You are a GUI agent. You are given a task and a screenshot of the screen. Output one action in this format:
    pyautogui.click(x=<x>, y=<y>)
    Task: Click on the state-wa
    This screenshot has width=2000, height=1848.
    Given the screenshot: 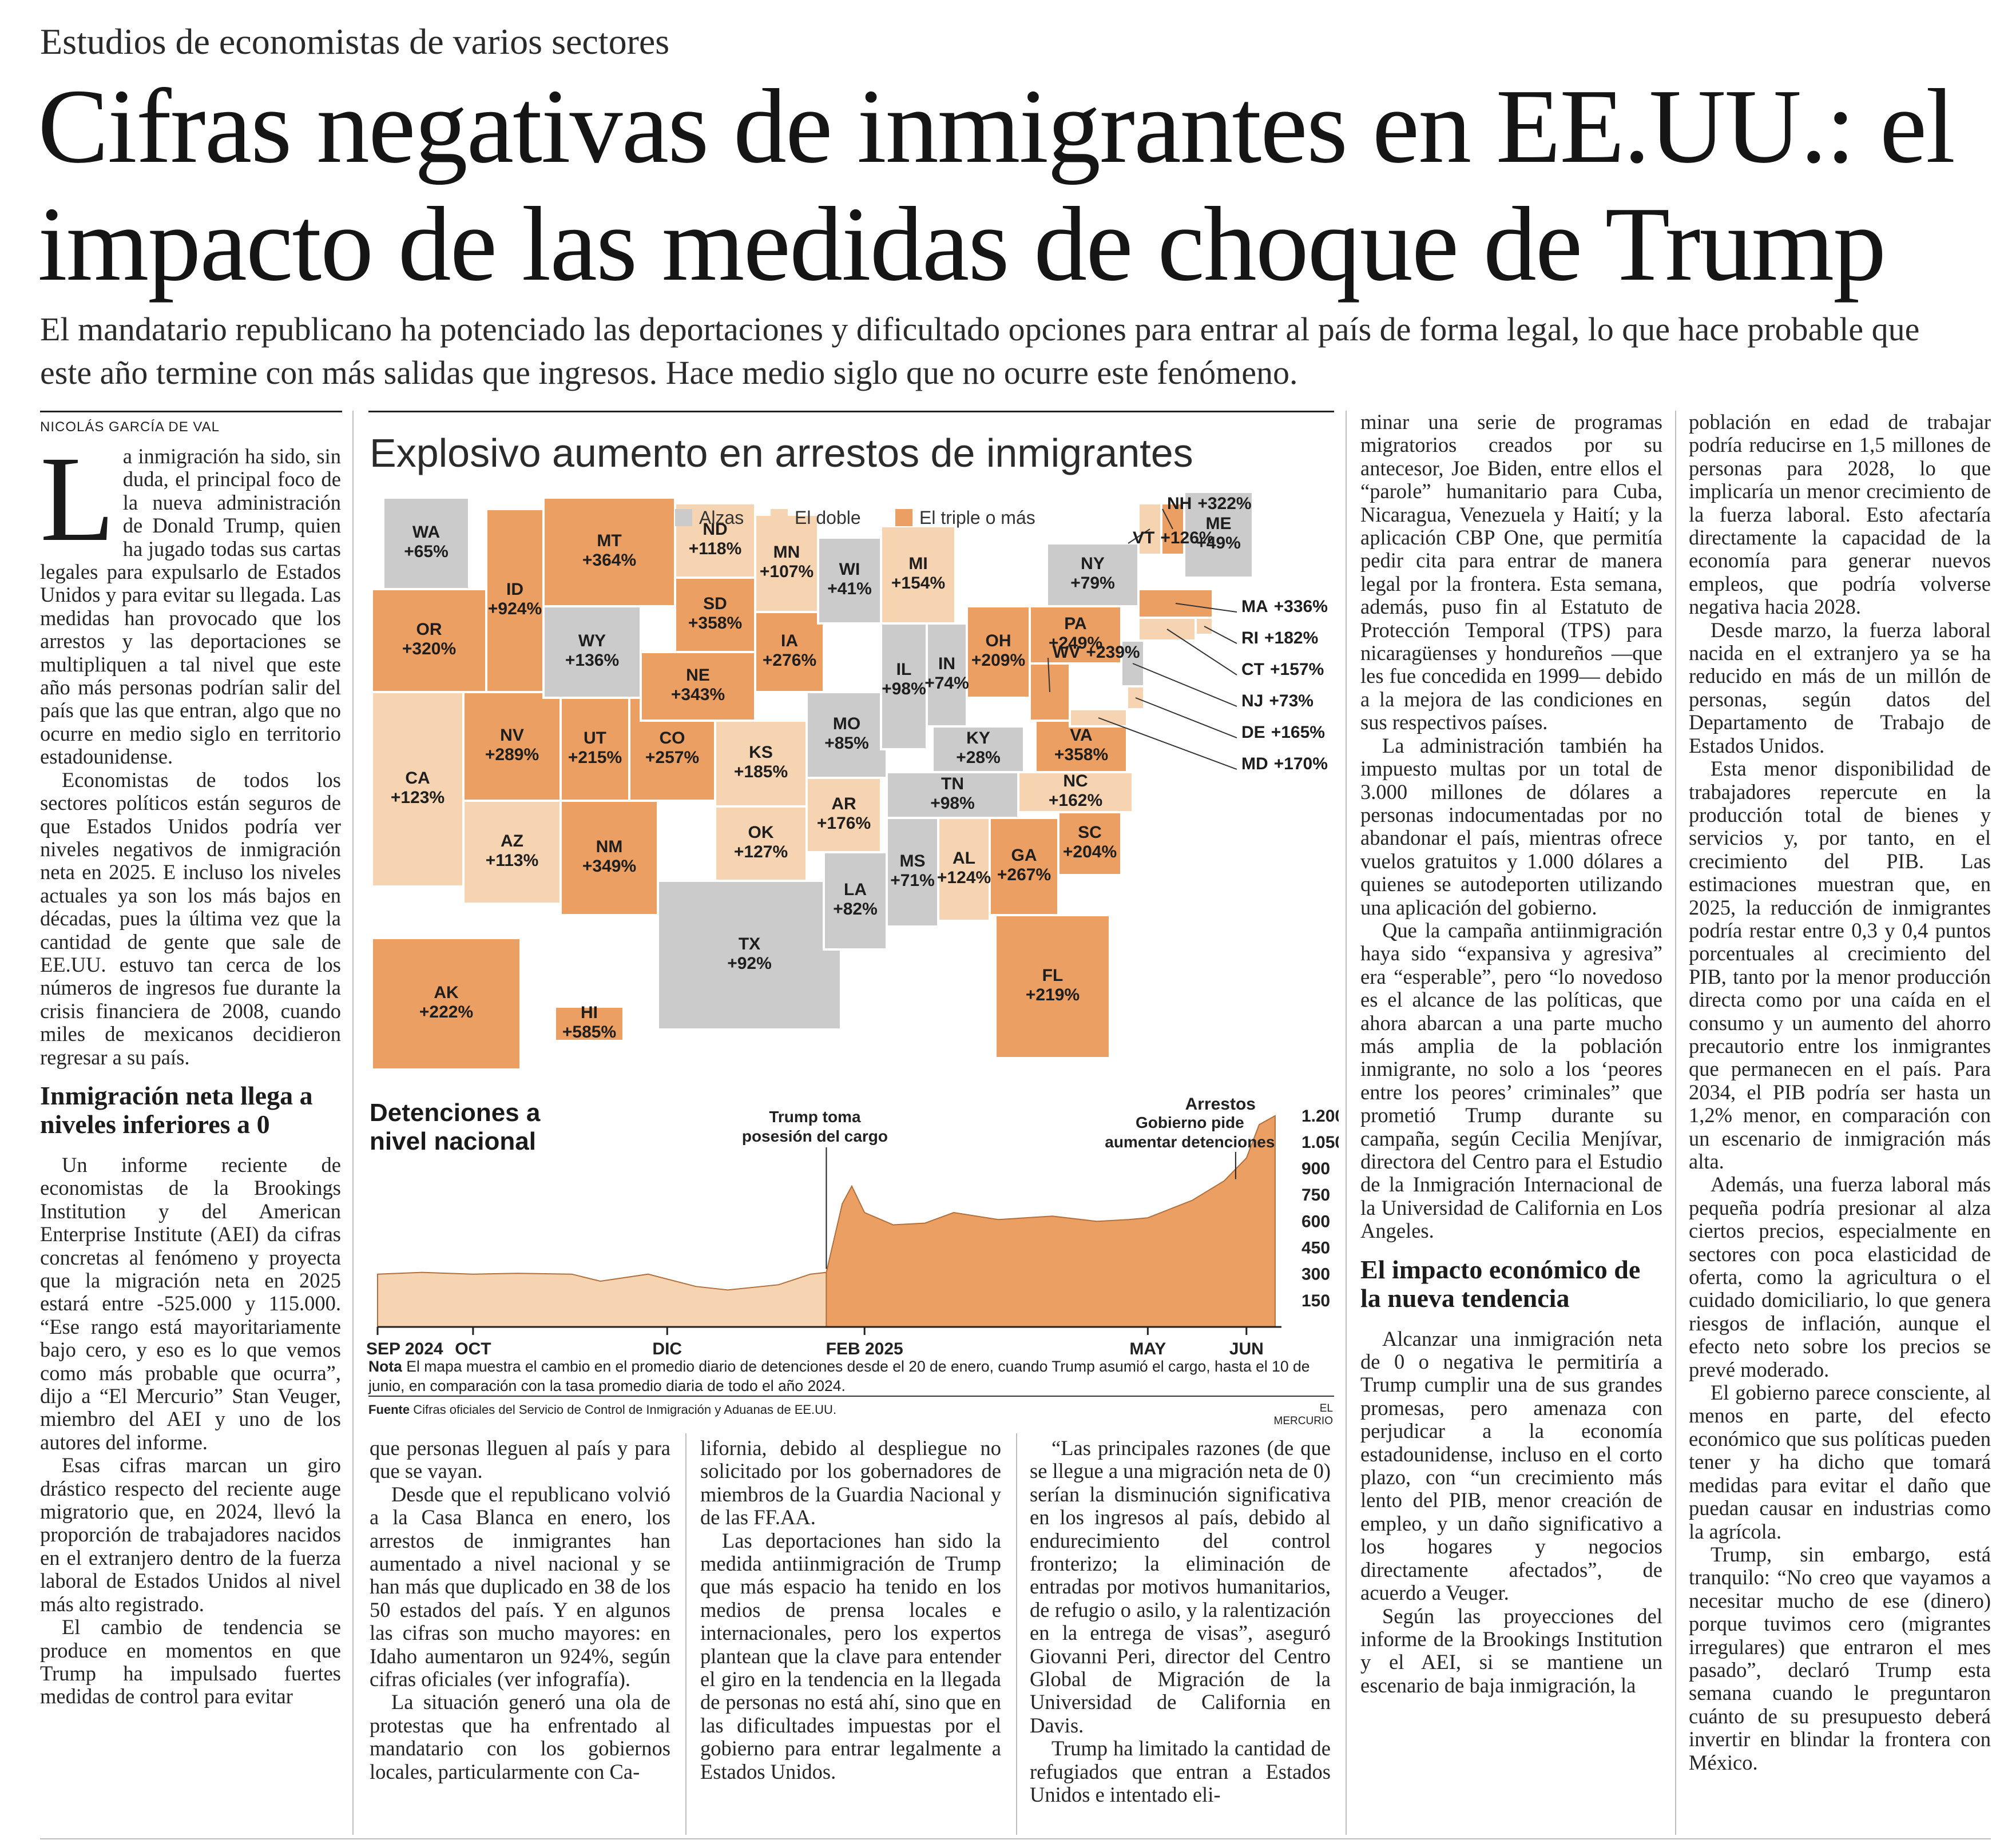 What is the action you would take?
    pyautogui.click(x=426, y=543)
    